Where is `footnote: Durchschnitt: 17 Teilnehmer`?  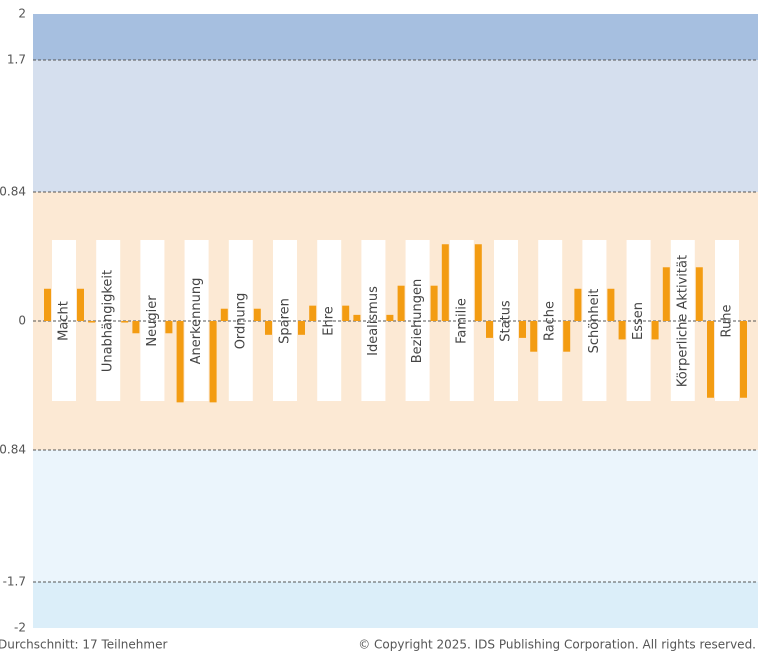
footnote: Durchschnitt: 17 Teilnehmer is located at coordinates (83, 645).